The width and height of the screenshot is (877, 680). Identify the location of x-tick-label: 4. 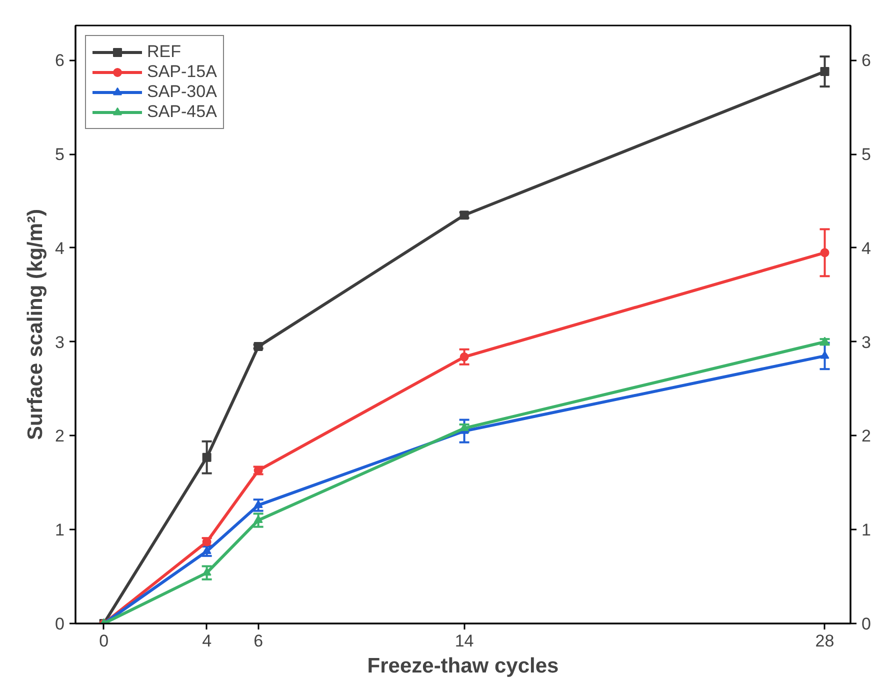
(207, 641).